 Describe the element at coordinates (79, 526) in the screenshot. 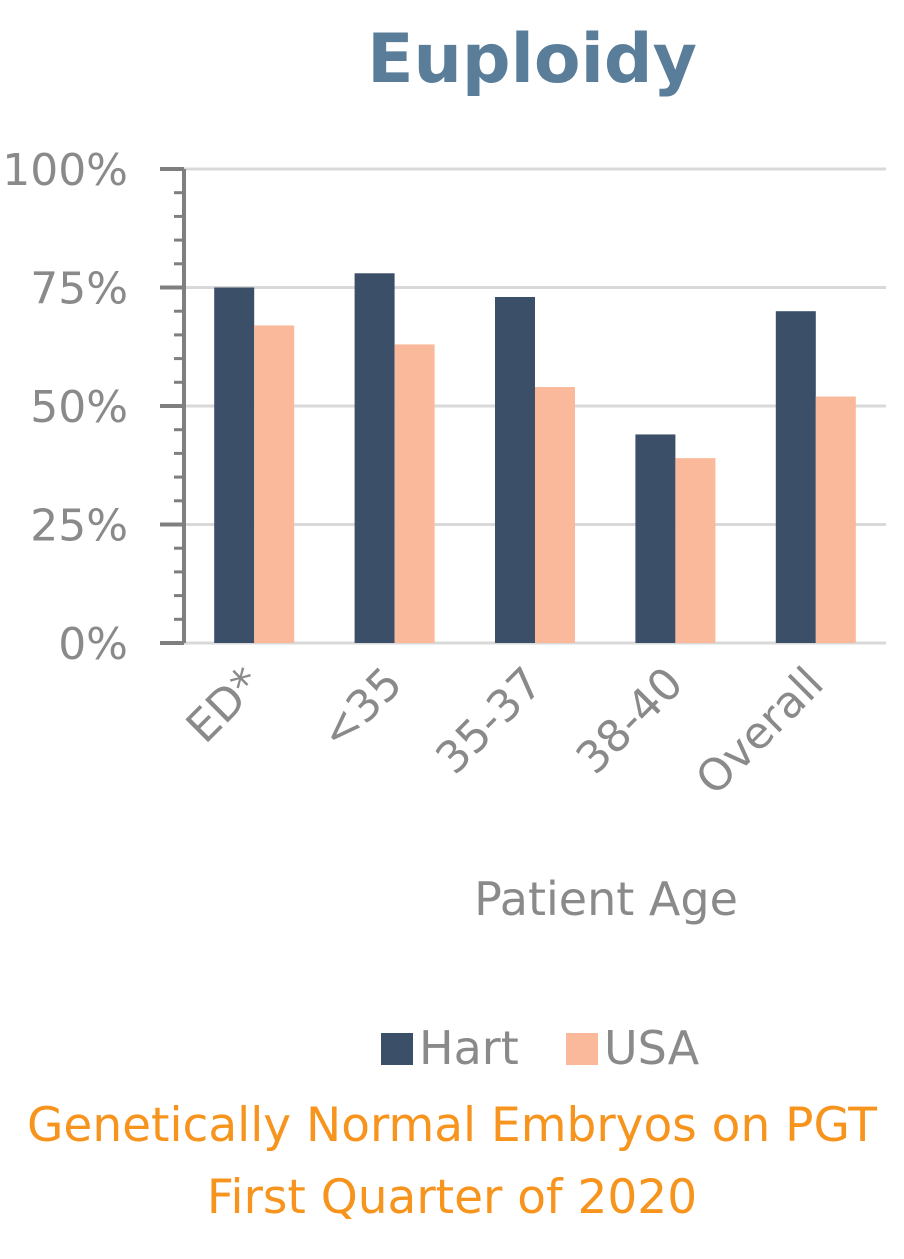

I see `y-tick-label: 25%` at that location.